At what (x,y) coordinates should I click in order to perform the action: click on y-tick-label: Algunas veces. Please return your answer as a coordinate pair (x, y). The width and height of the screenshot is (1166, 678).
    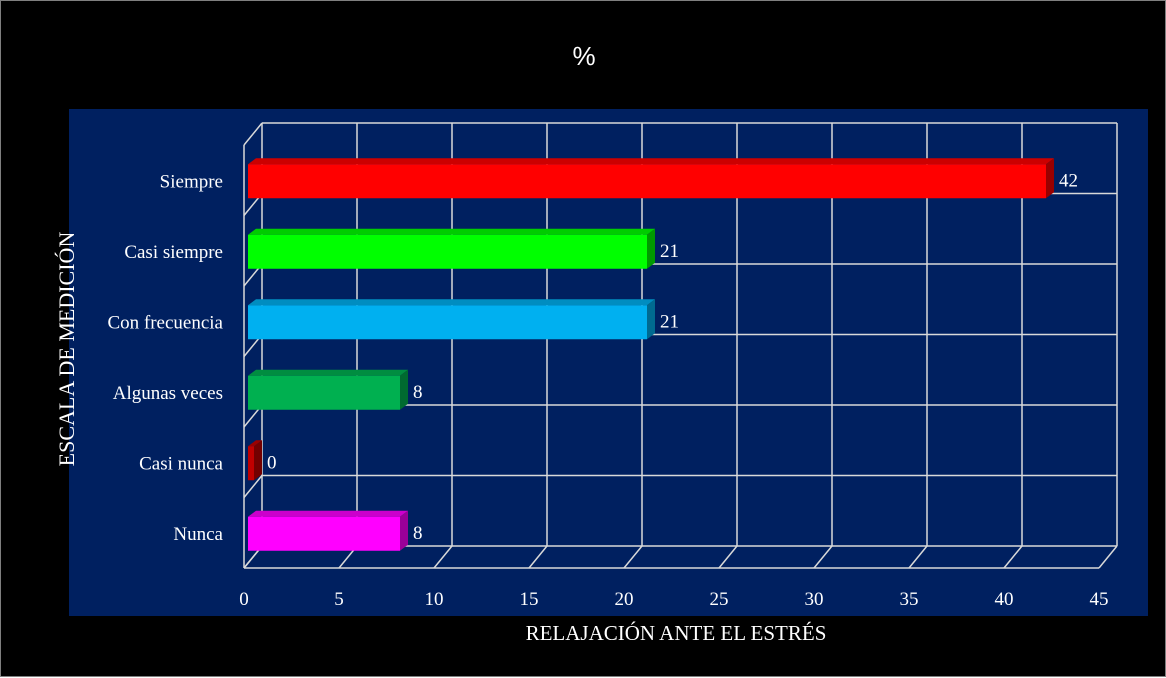
    Looking at the image, I should click on (168, 393).